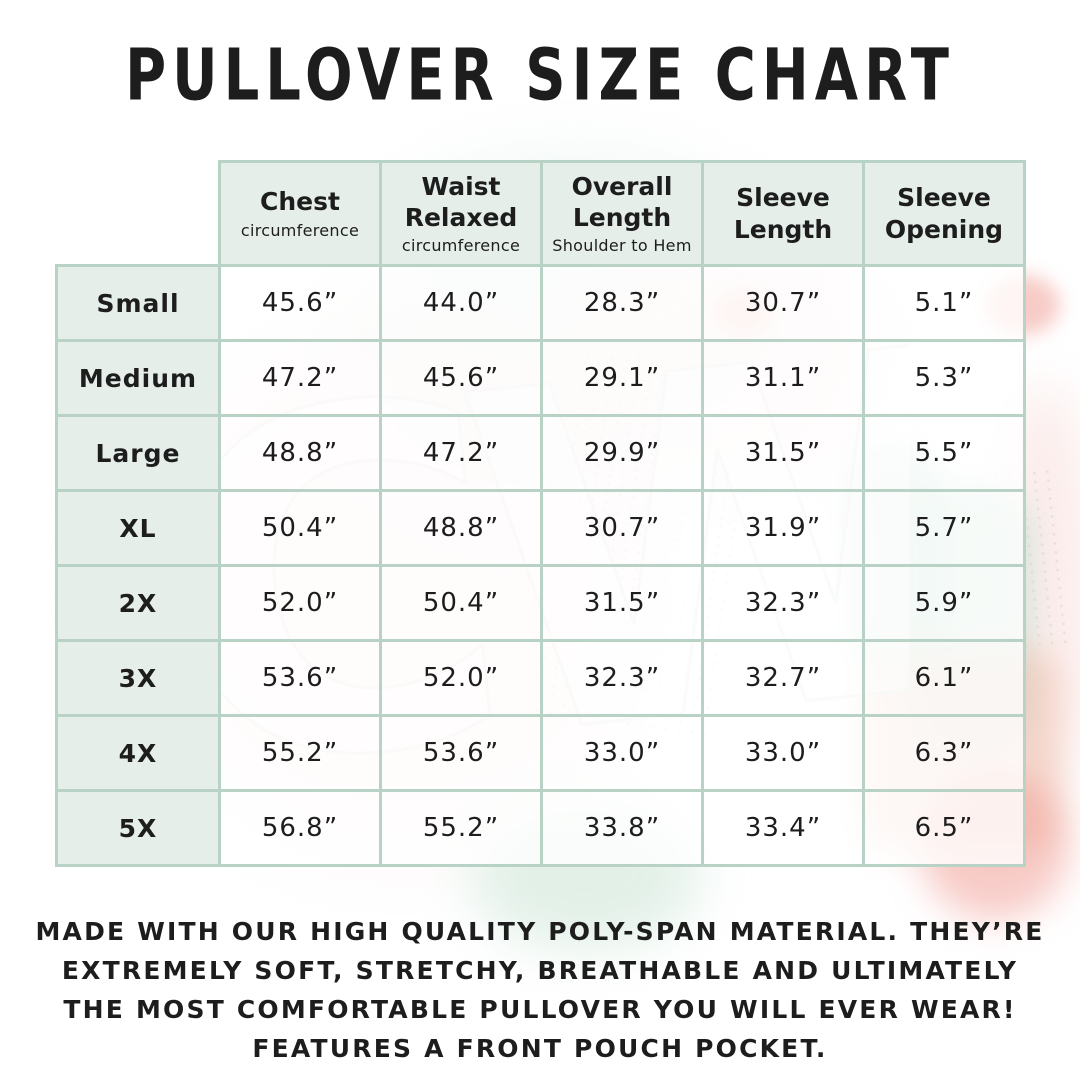  I want to click on table-row: Large 48.8” 47.2” 29.9” 31.5” 5.5”, so click(540, 453).